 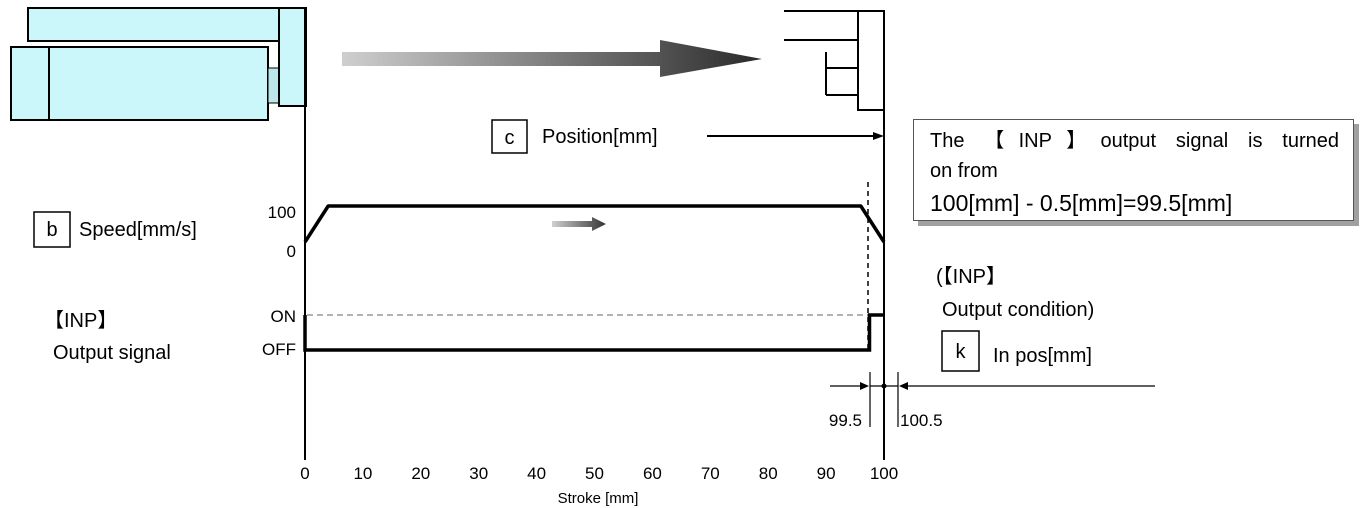 What do you see at coordinates (594, 473) in the screenshot?
I see `x-tick-label: 50` at bounding box center [594, 473].